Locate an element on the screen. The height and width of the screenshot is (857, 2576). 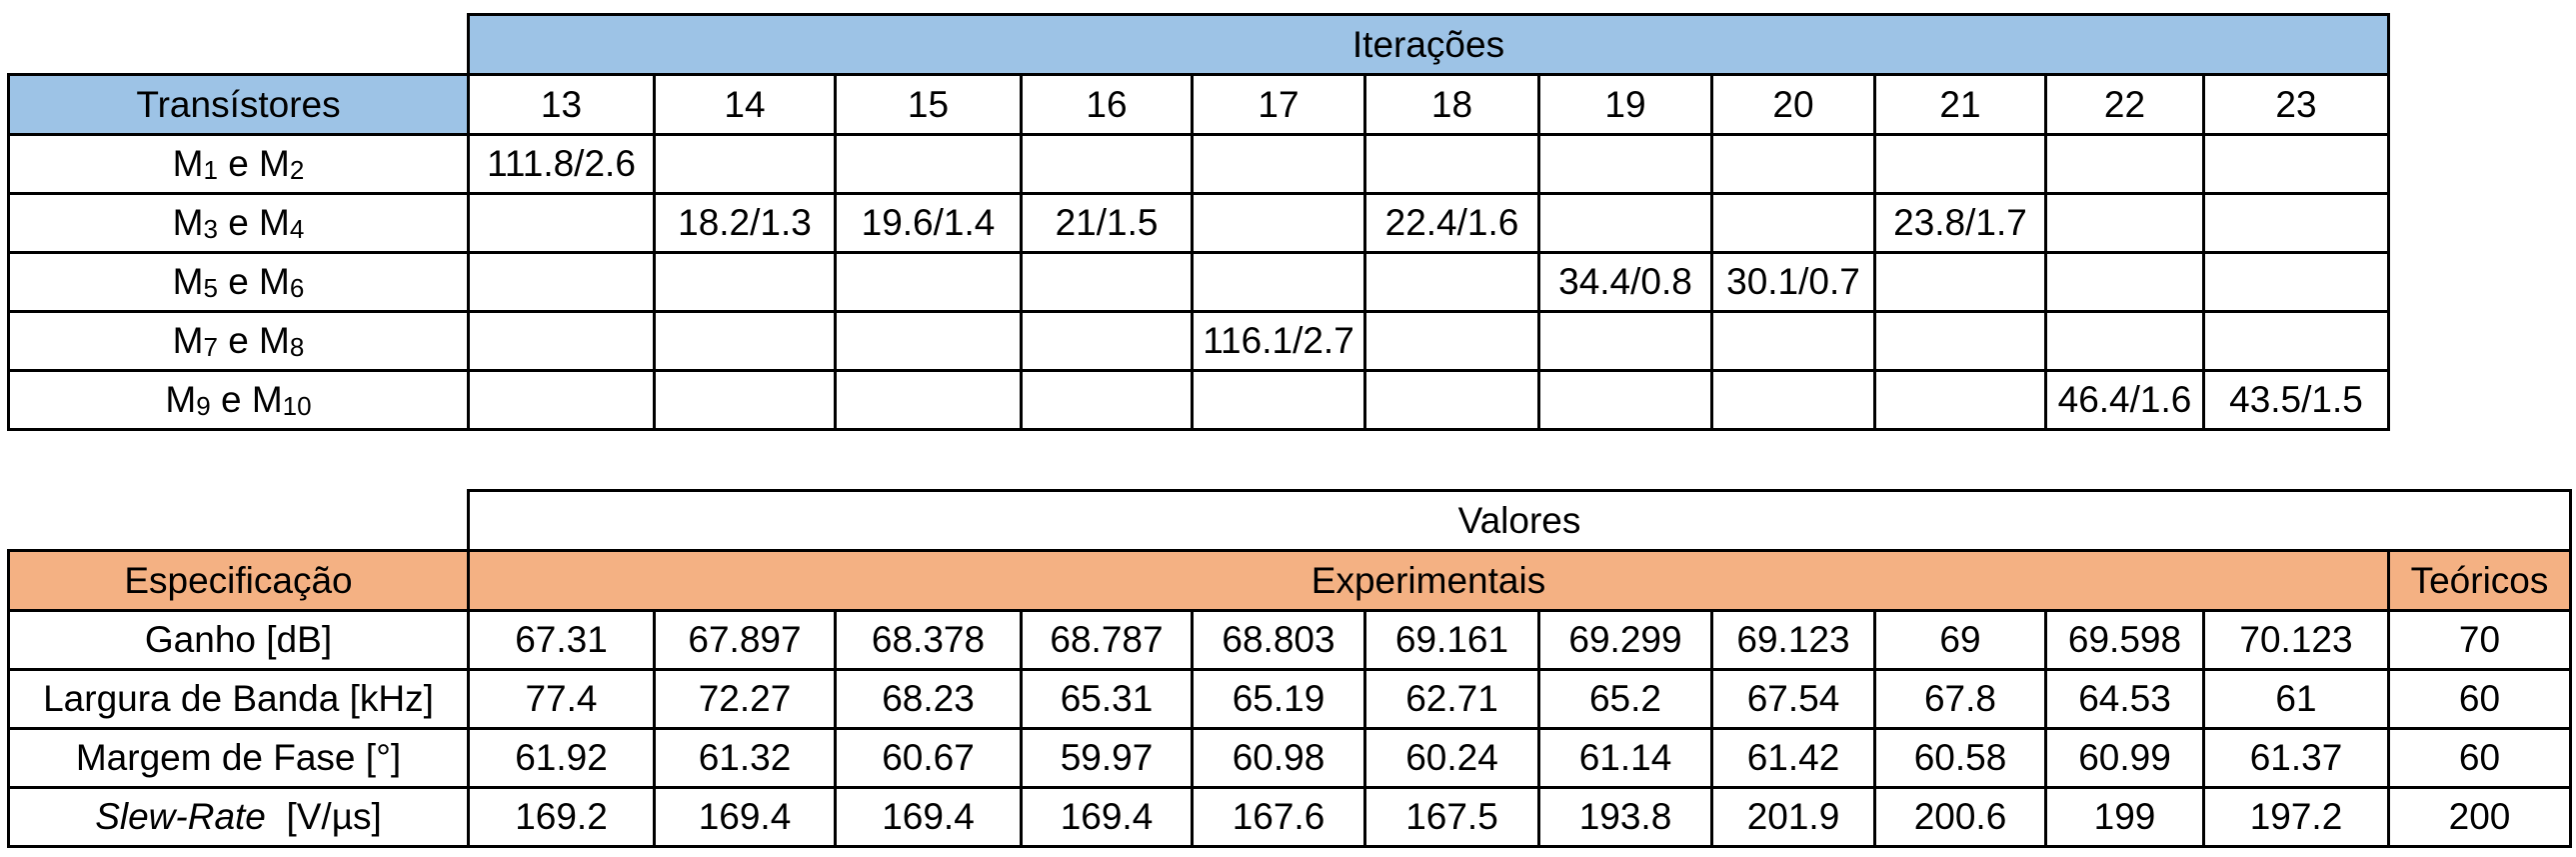
iteration-column-header: 20 is located at coordinates (1793, 104).